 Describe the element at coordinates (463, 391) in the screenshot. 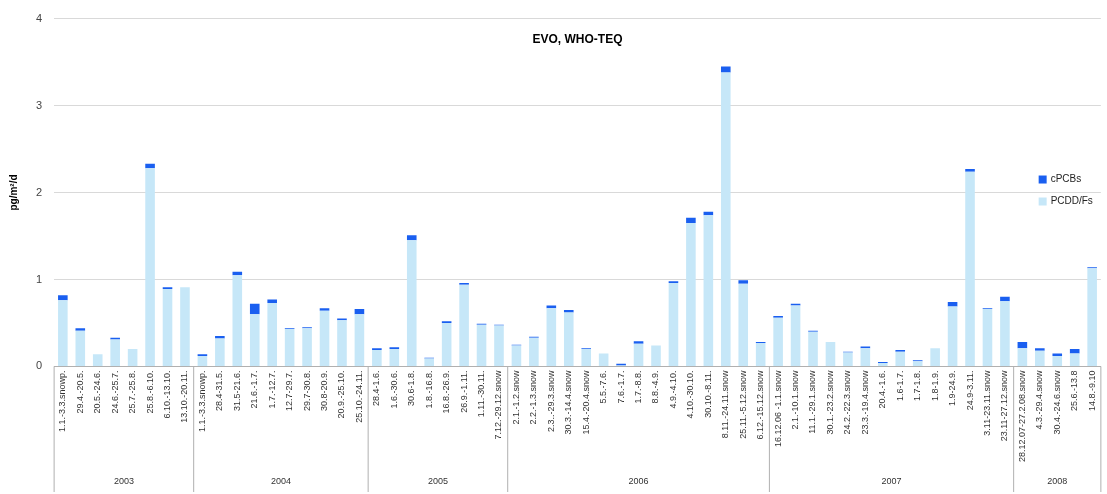

I see `x-tick-label: 26.9.-1.11.` at that location.